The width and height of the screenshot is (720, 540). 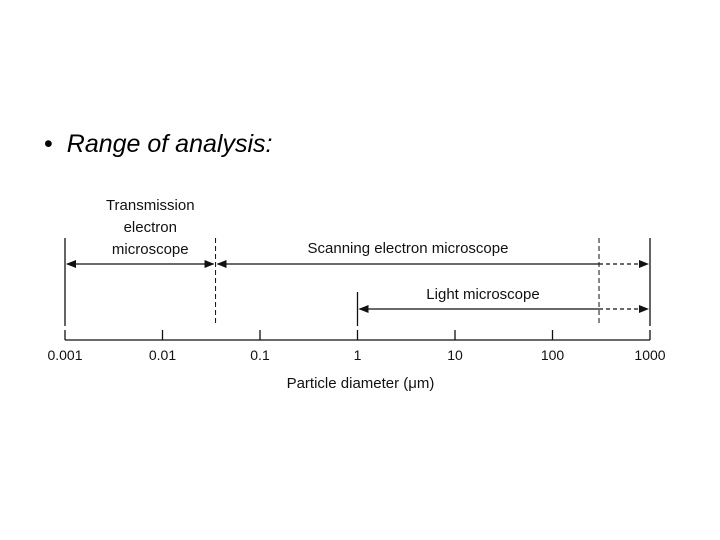 What do you see at coordinates (150, 205) in the screenshot?
I see `range-label-tem: Transmission` at bounding box center [150, 205].